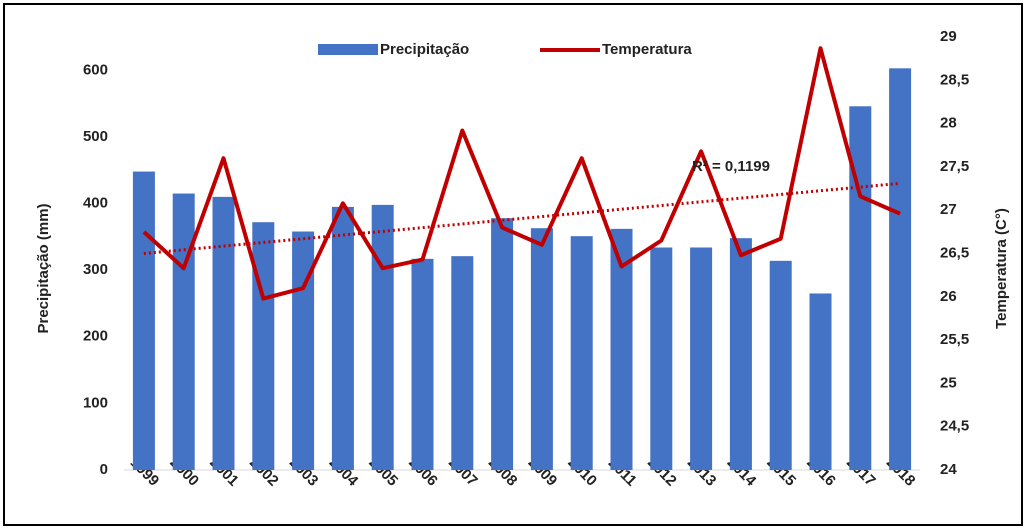 This screenshot has height=530, width=1027. I want to click on y2-axis-title: Temperatura (C°), so click(1001, 268).